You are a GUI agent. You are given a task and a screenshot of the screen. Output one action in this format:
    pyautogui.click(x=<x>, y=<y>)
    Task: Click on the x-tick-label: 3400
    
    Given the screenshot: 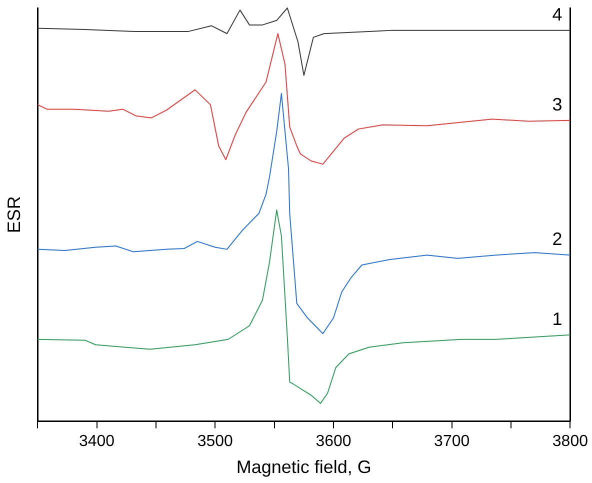 What is the action you would take?
    pyautogui.click(x=96, y=441)
    